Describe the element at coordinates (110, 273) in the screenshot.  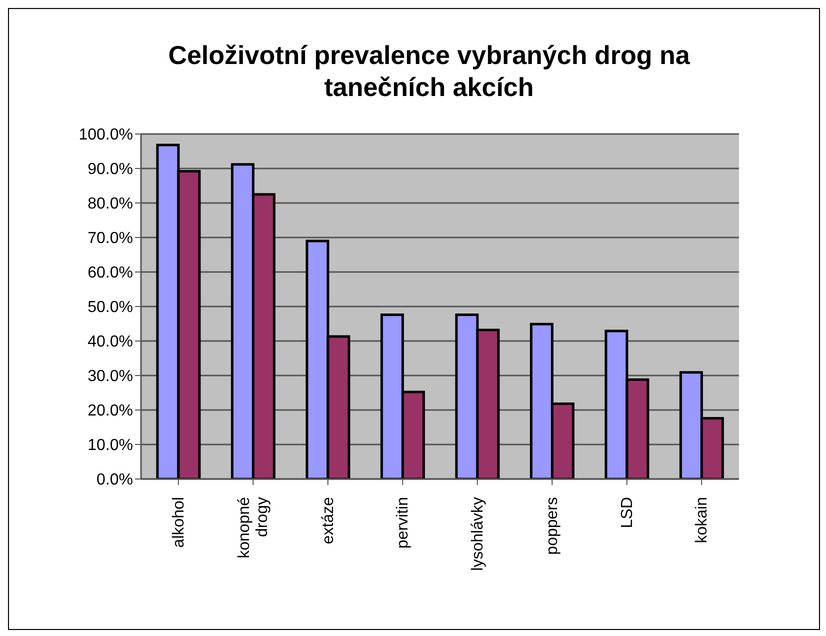
I see `y-tick-label: 60.0%` at that location.